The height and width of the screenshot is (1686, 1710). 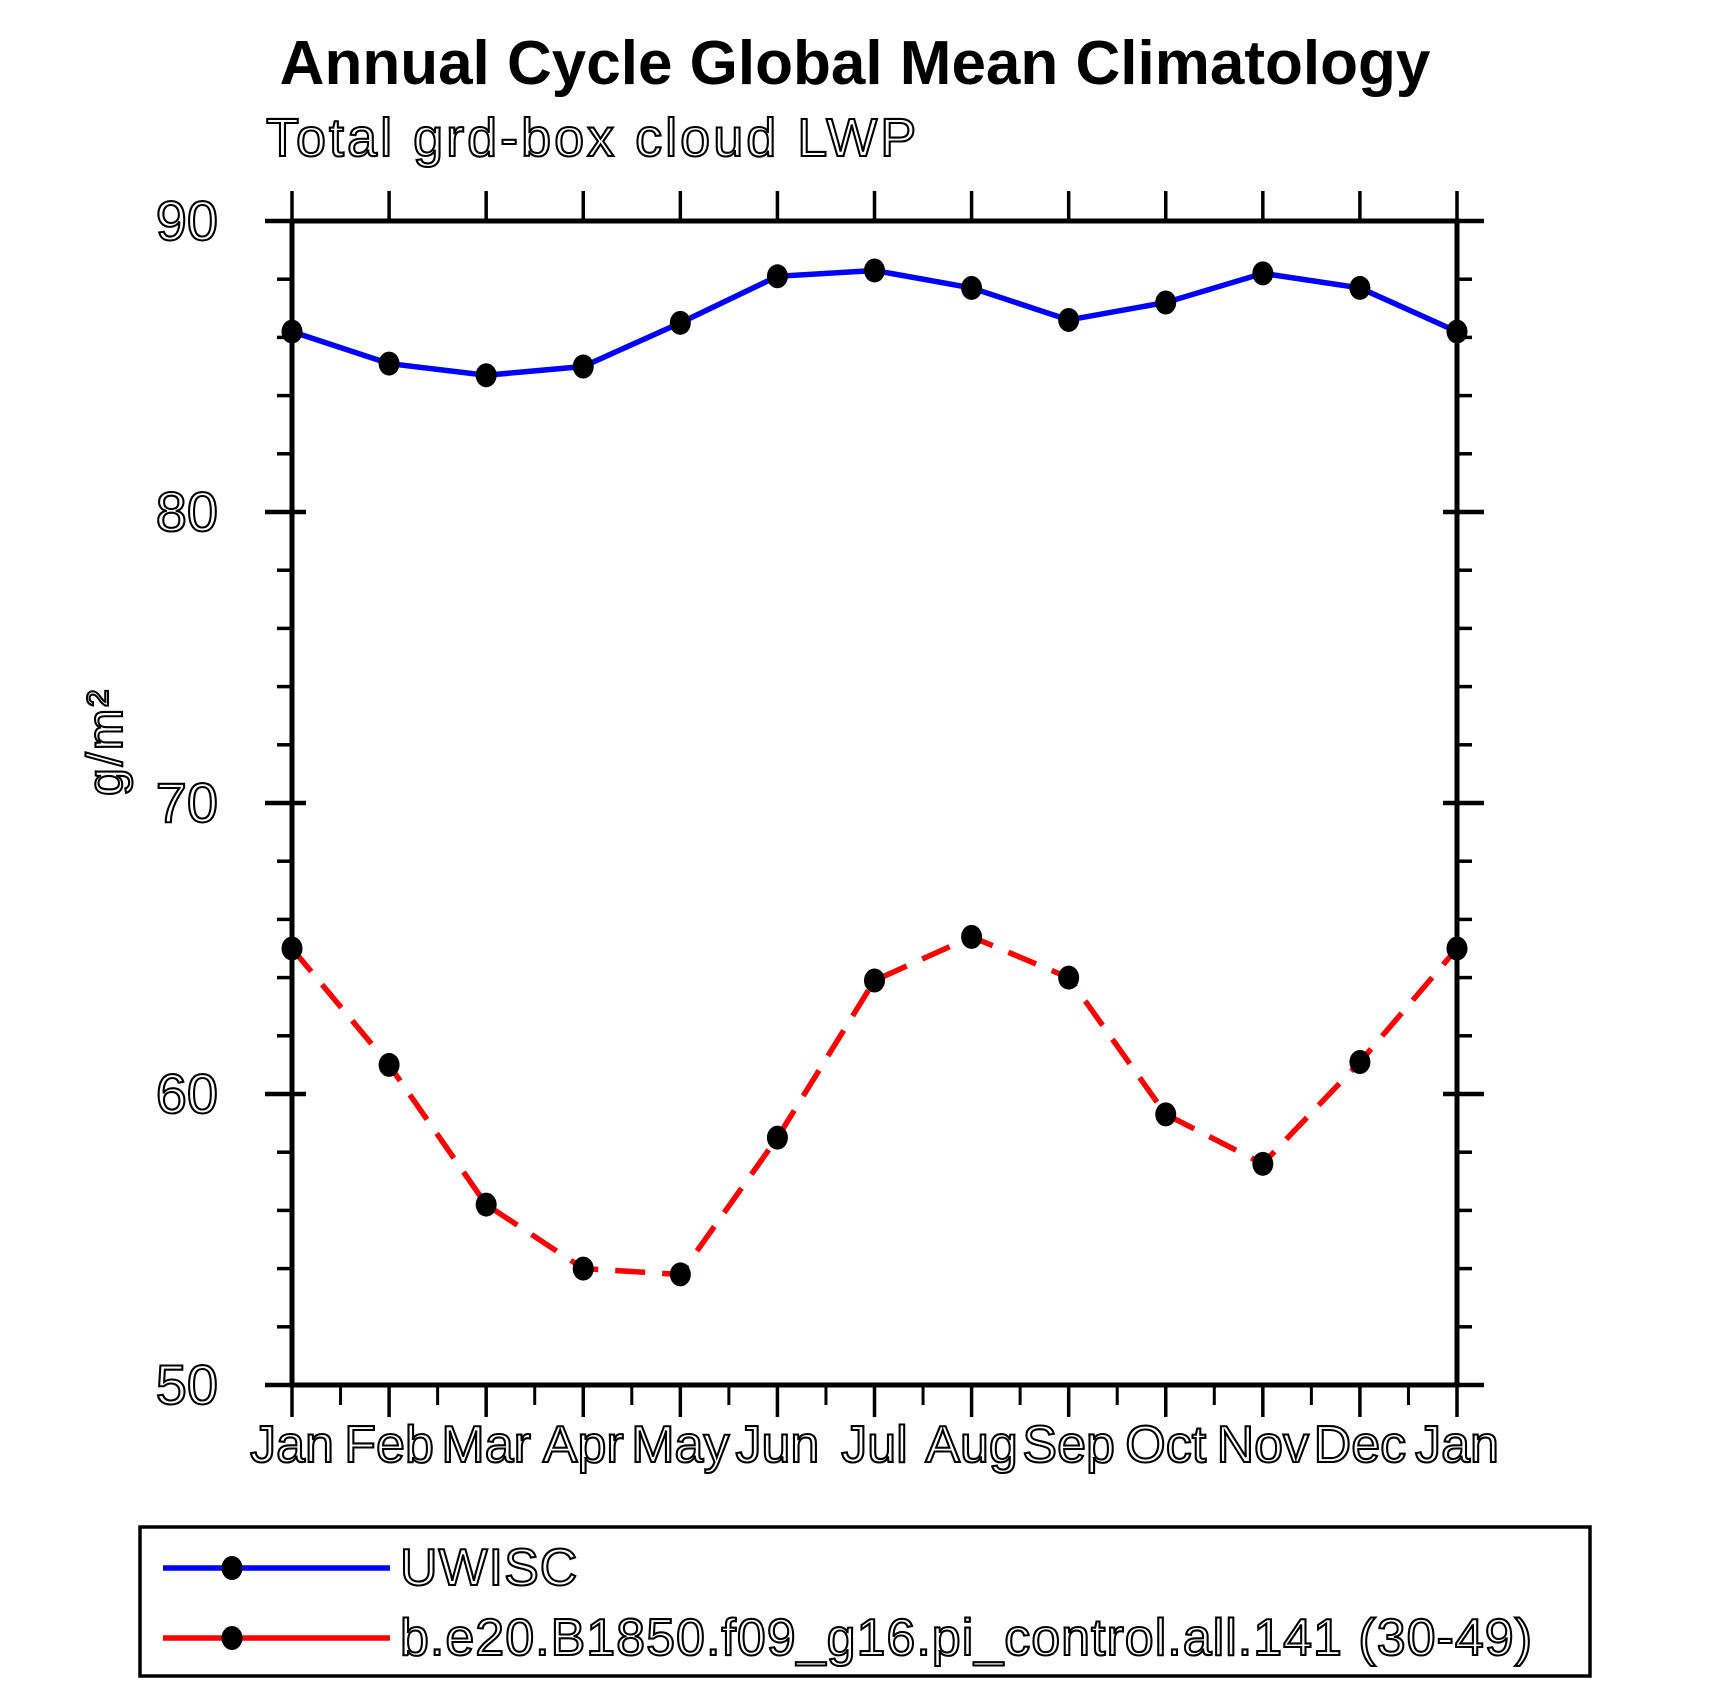 I want to click on y-tick-label: 70, so click(x=187, y=802).